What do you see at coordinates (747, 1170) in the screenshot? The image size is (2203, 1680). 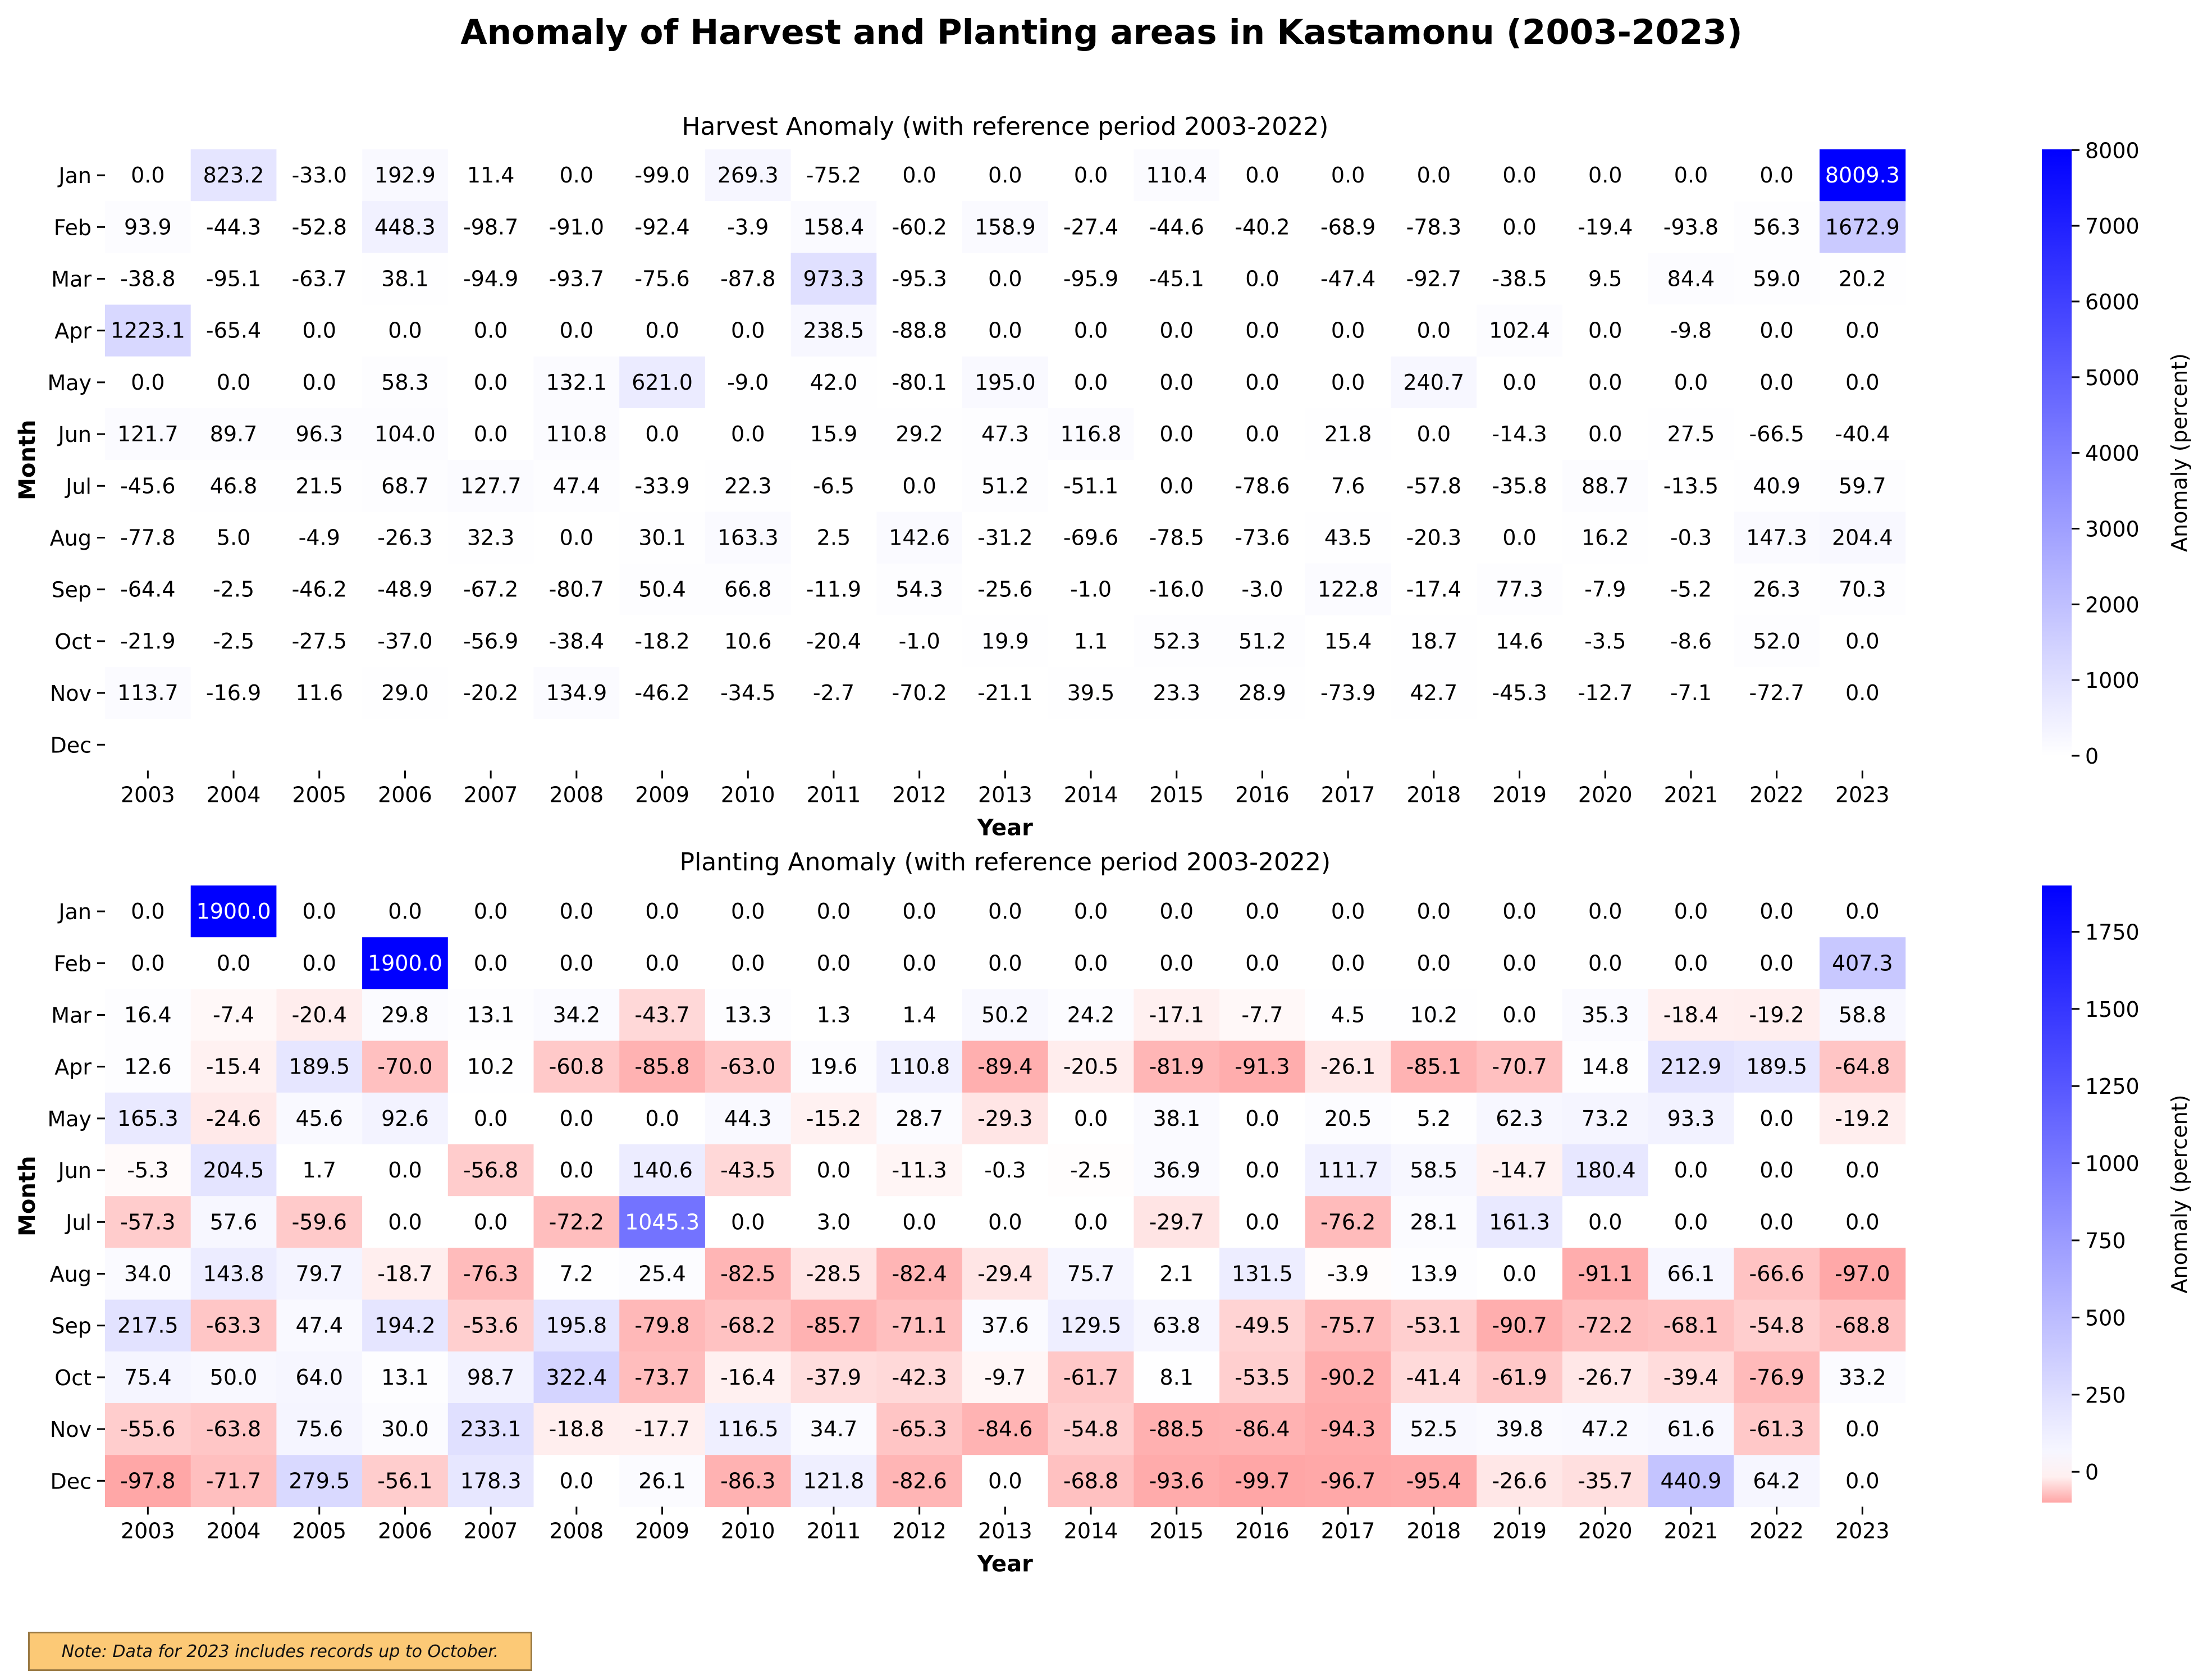 I see `cell-value-label: -43.5` at bounding box center [747, 1170].